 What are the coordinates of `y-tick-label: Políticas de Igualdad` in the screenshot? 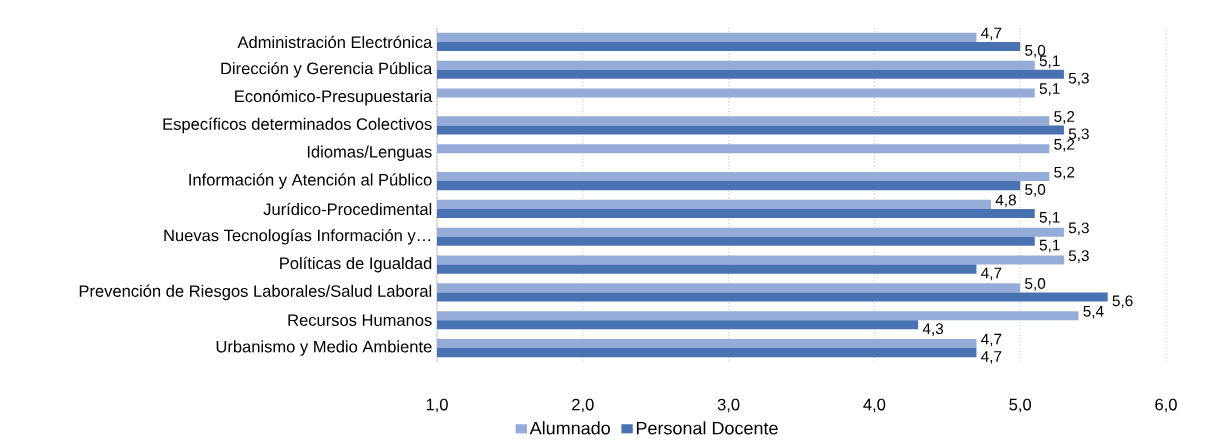 It's located at (356, 264).